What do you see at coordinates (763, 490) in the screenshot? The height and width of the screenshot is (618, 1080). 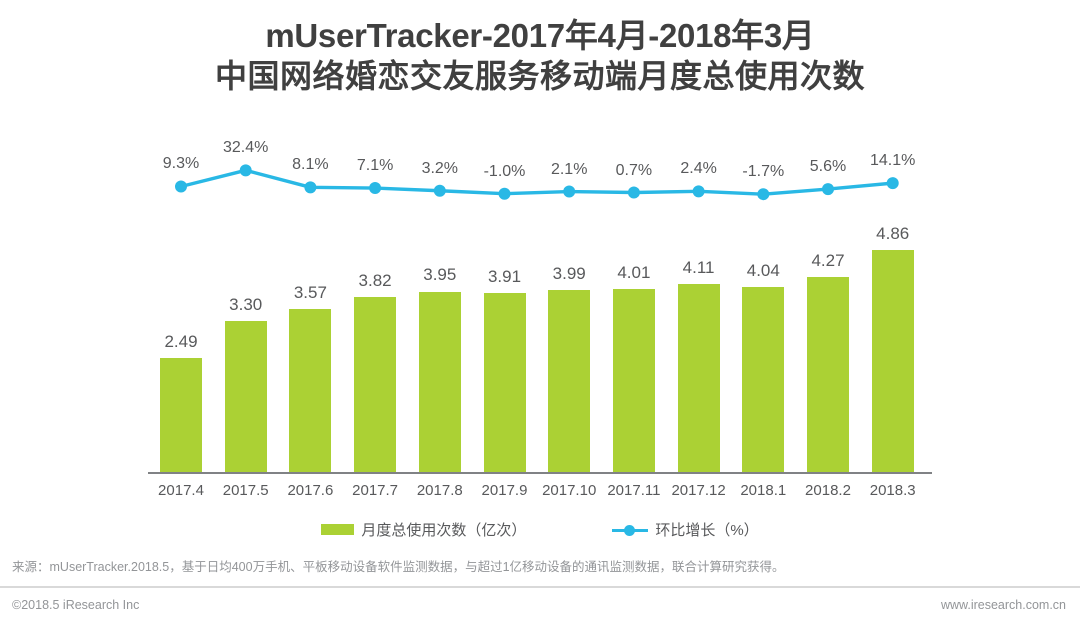 I see `x-axis-label-2018.1: 2018.1` at bounding box center [763, 490].